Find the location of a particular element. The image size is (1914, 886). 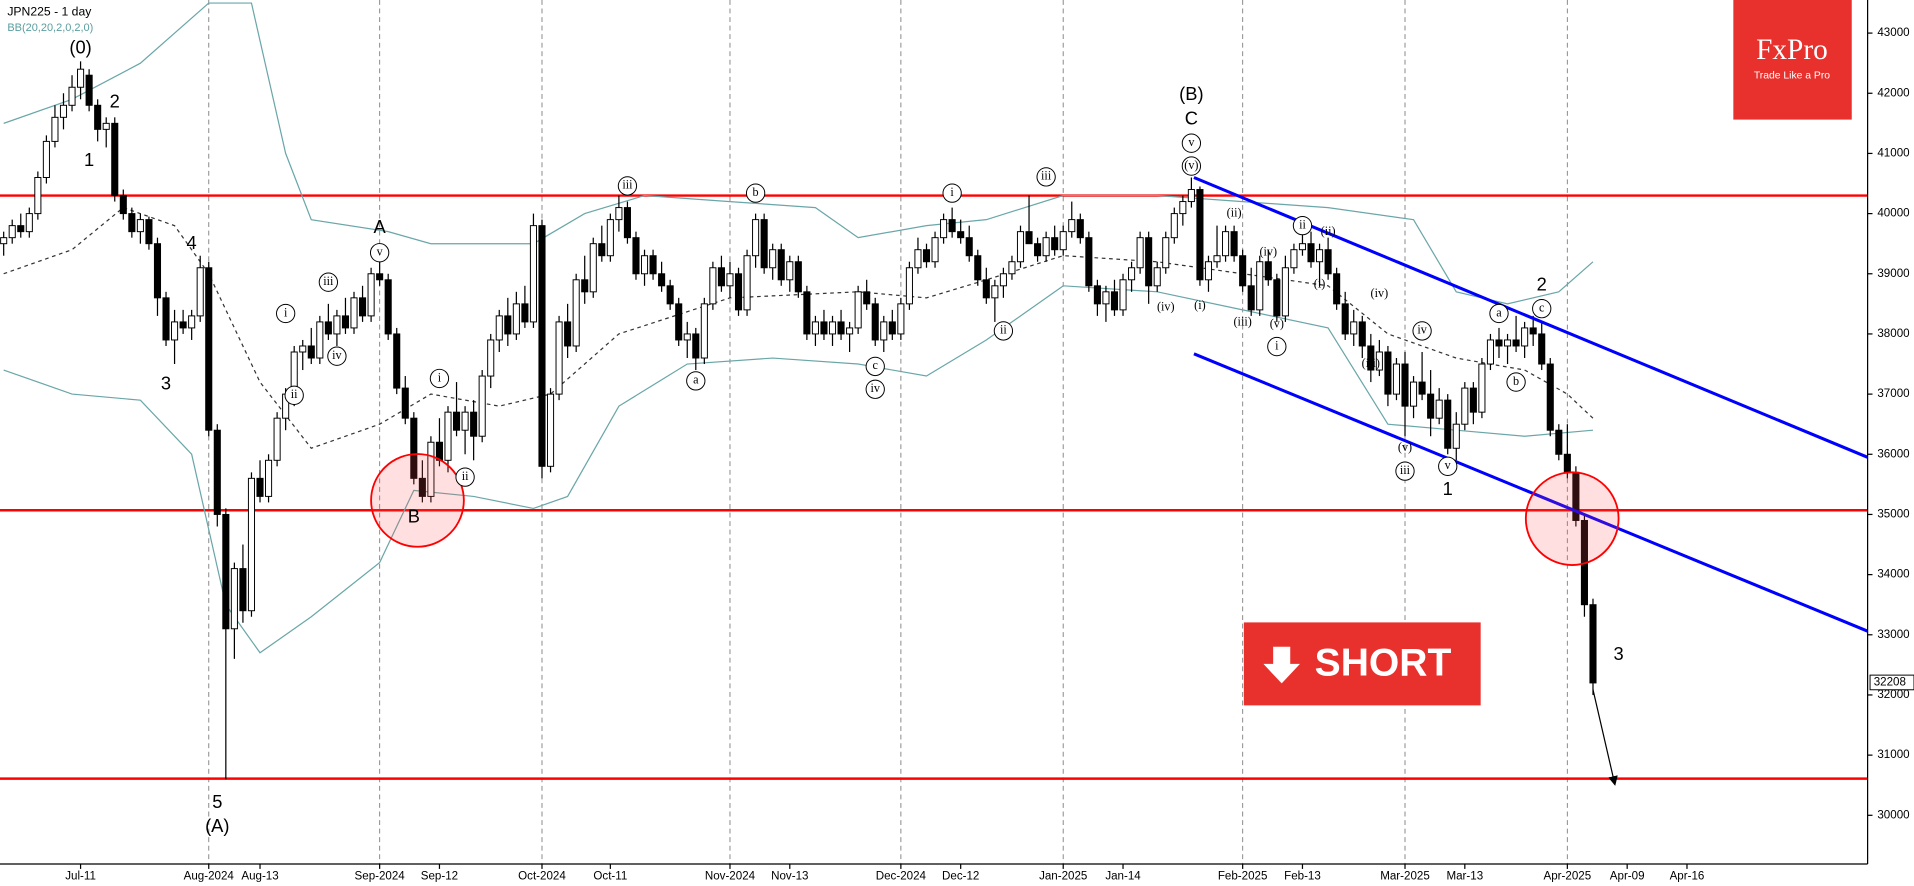

y-tick-label: 40000 is located at coordinates (1893, 214).